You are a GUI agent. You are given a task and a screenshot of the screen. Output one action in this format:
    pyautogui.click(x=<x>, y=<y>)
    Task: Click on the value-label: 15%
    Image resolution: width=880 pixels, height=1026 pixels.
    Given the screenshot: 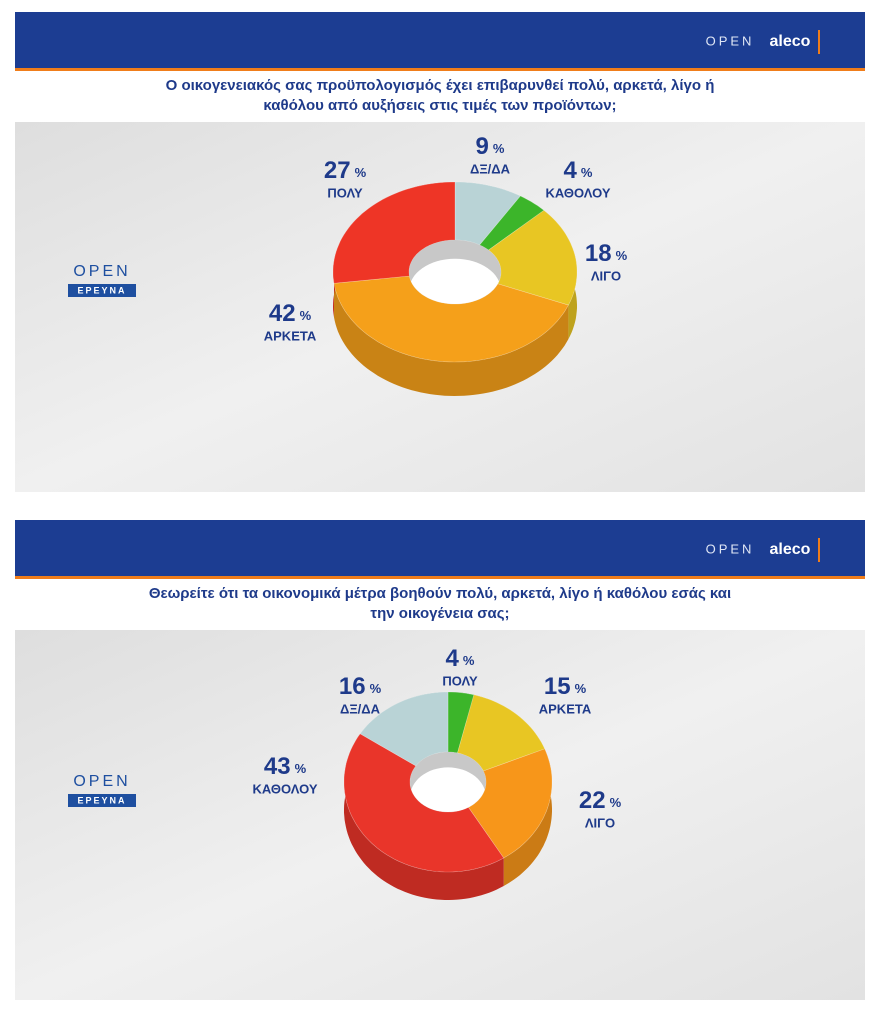 What is the action you would take?
    pyautogui.click(x=565, y=686)
    